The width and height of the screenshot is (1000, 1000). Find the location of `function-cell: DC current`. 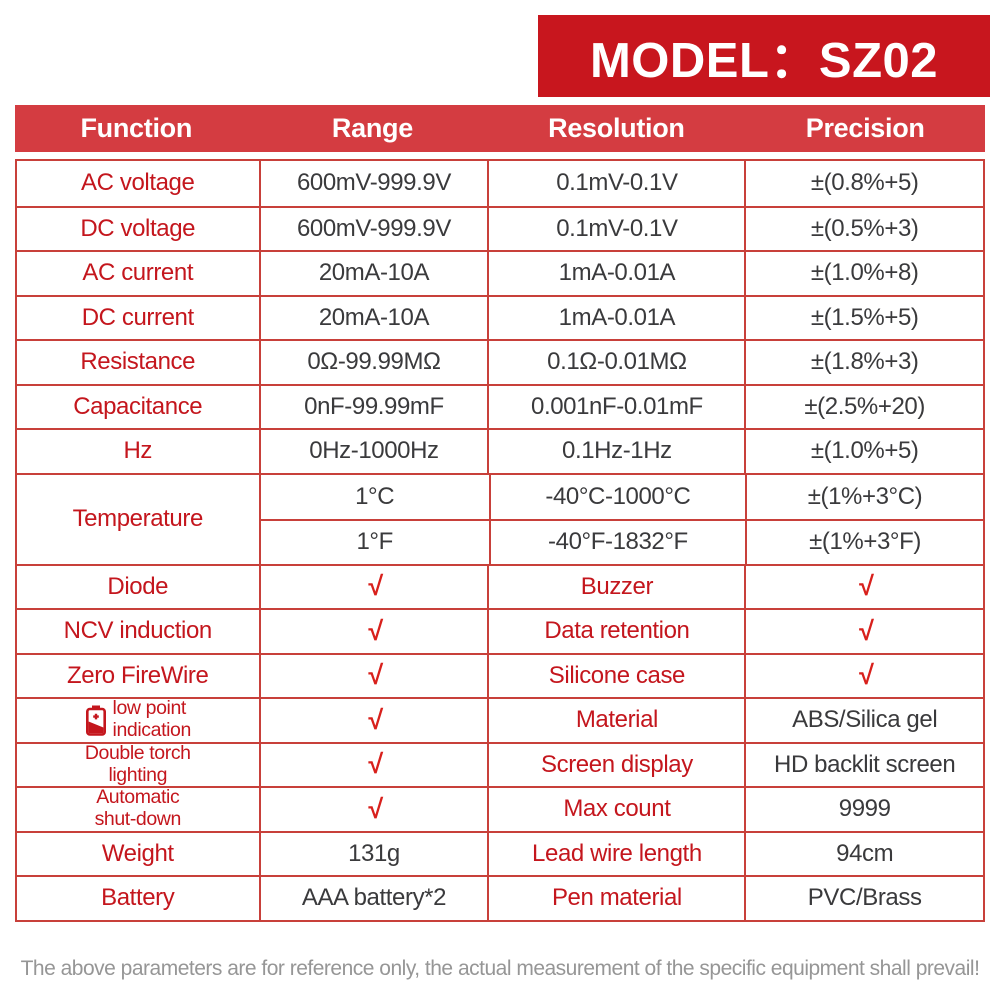

function-cell: DC current is located at coordinates (137, 317).